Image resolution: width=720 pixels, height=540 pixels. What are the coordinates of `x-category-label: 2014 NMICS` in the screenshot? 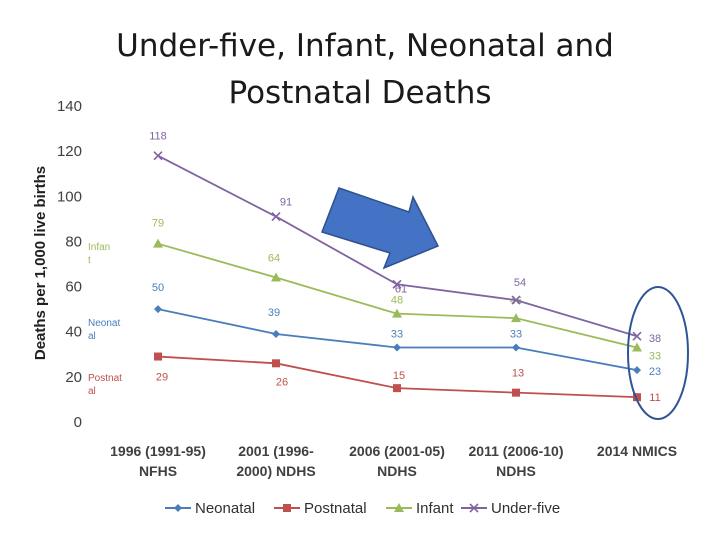 It's located at (637, 451).